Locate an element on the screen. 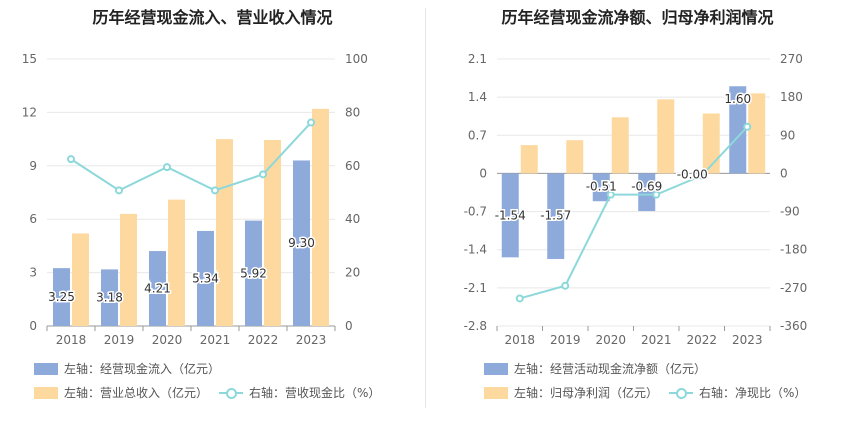 This screenshot has width=850, height=437. y-right-tick-label: -90 is located at coordinates (790, 212).